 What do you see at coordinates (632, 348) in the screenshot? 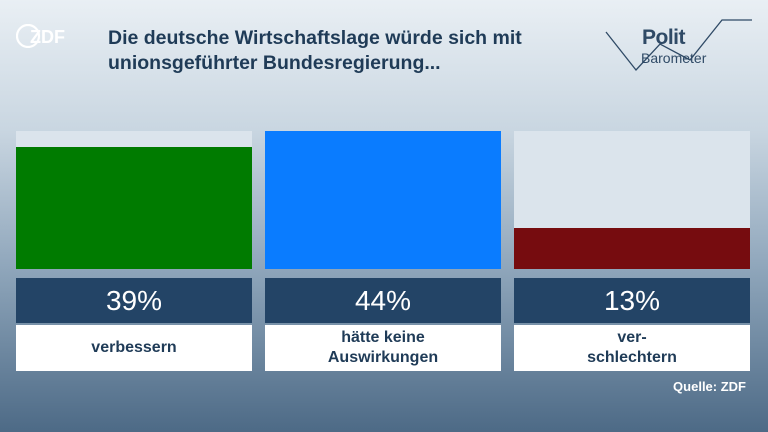
I see `category-label: ver- schlechtern` at bounding box center [632, 348].